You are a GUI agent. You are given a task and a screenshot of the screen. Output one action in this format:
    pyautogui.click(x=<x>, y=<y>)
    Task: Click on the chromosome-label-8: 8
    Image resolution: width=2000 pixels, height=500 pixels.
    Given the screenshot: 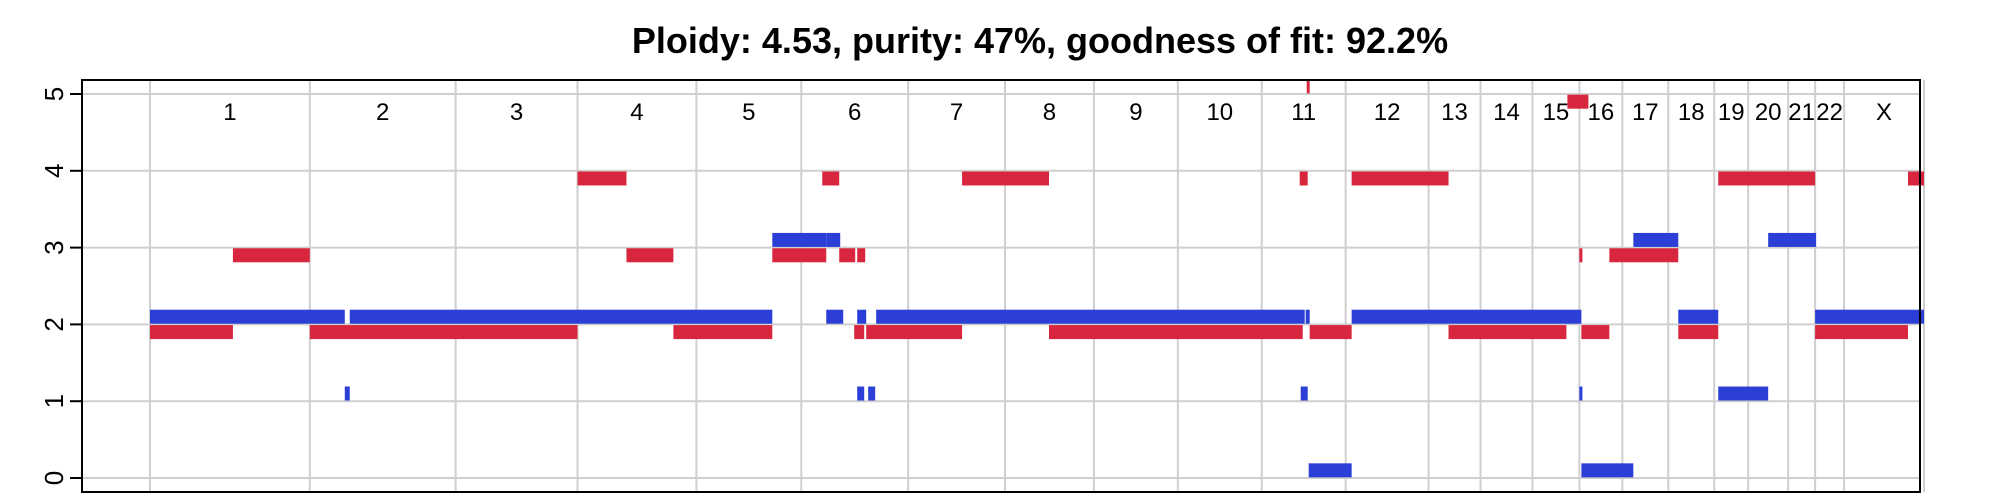 What is the action you would take?
    pyautogui.click(x=1049, y=112)
    